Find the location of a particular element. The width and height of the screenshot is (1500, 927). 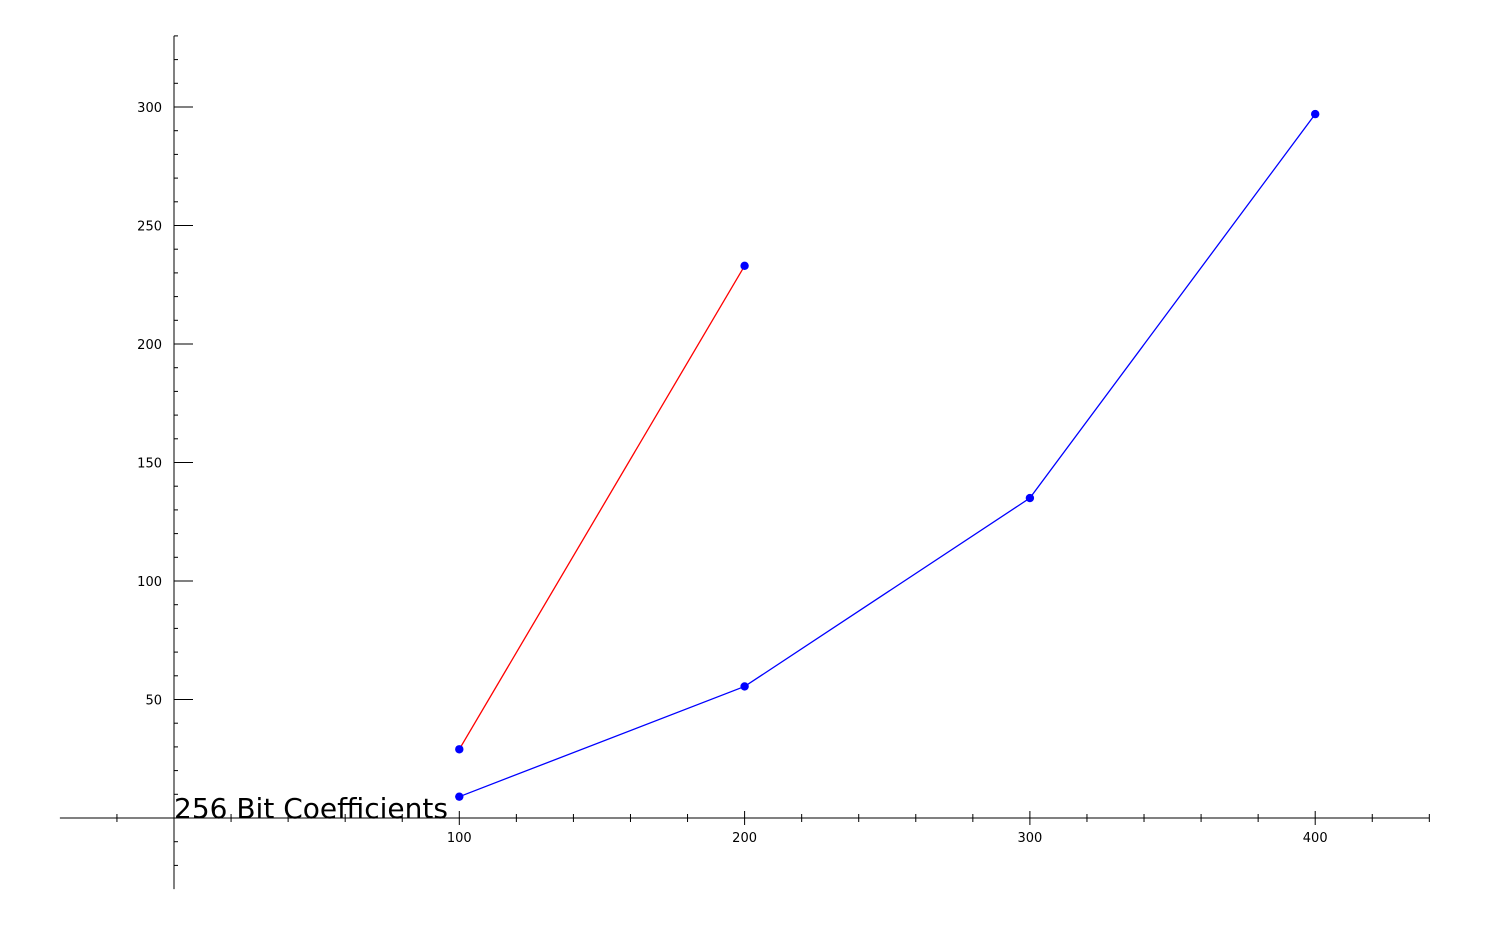

series-1-line is located at coordinates (602, 507).